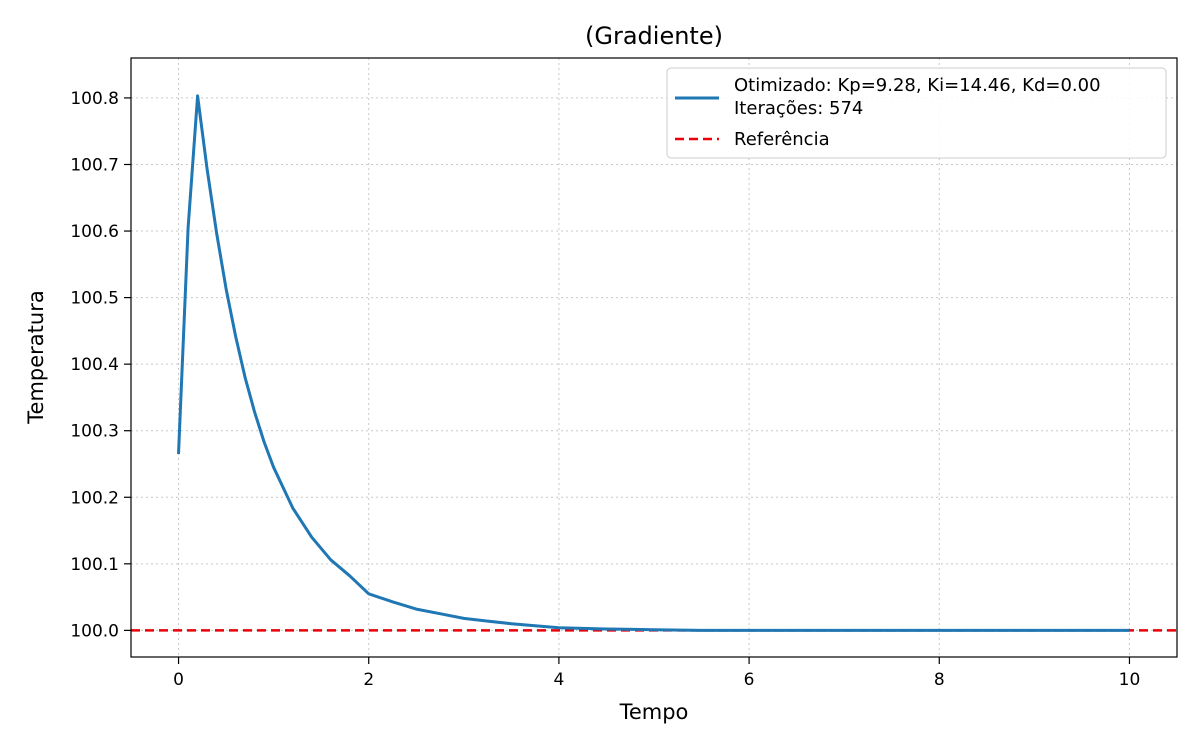 This screenshot has width=1200, height=750. Describe the element at coordinates (368, 680) in the screenshot. I see `x-tick-label: 2` at that location.